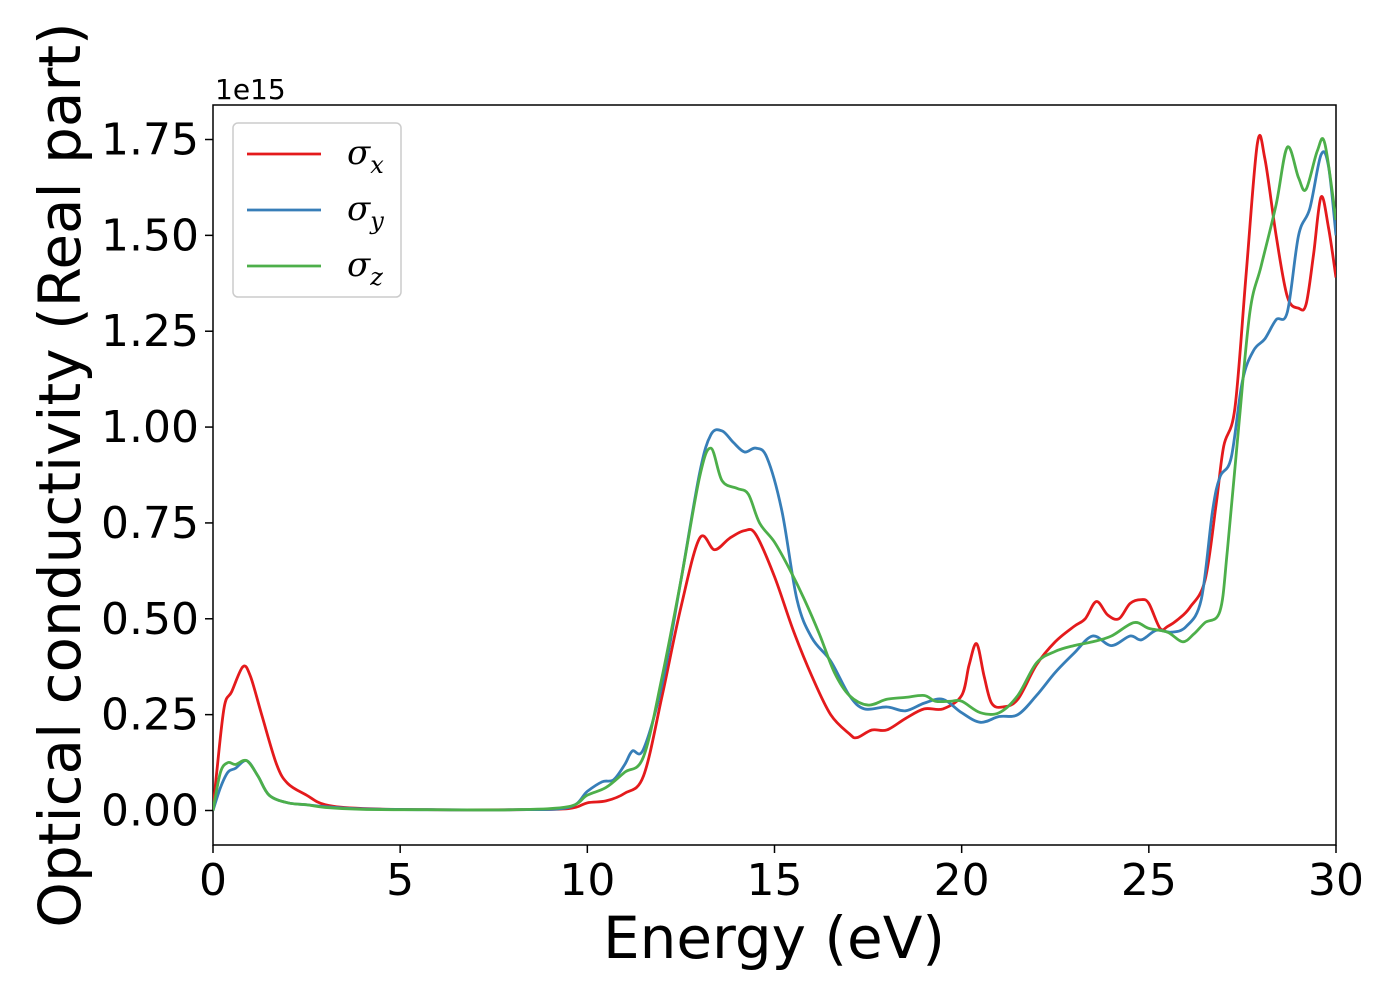 The height and width of the screenshot is (1000, 1400). I want to click on y-tick-label: 0.75, so click(150, 523).